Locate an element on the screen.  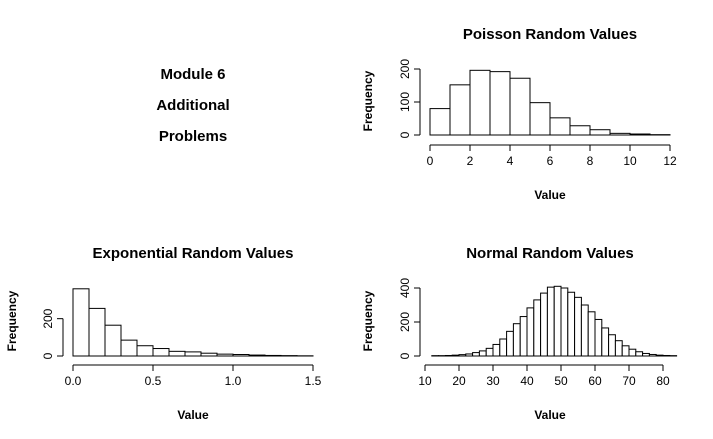
x-tick-label: 0 is located at coordinates (430, 161).